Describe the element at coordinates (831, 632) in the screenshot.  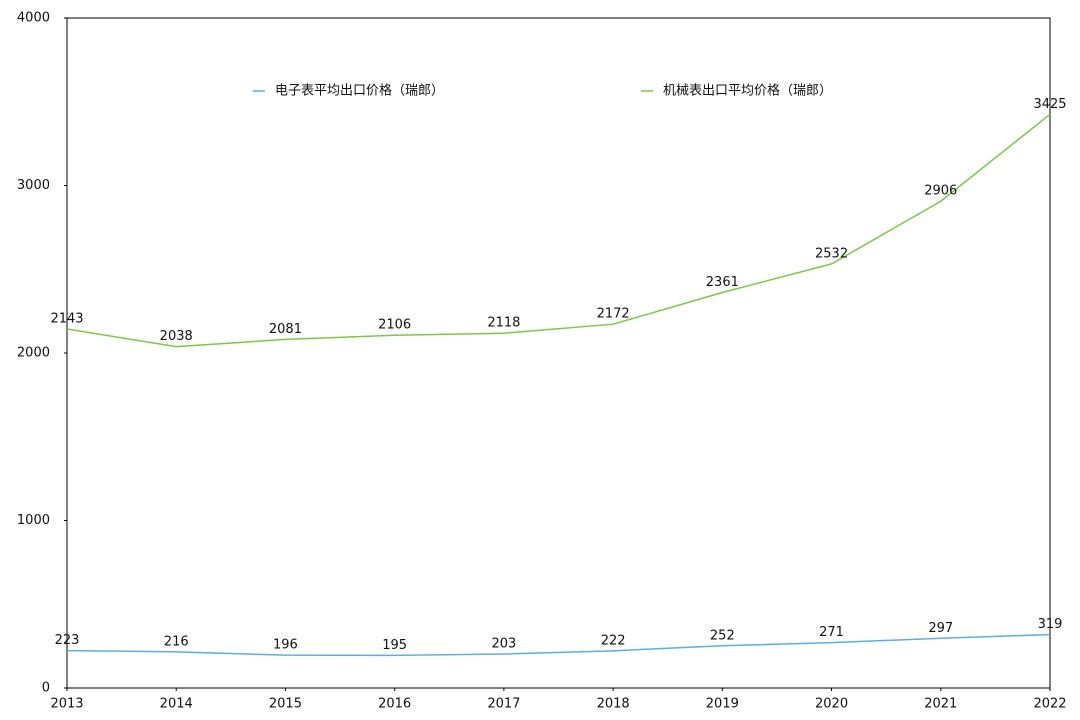
I see `data-label: 271` at that location.